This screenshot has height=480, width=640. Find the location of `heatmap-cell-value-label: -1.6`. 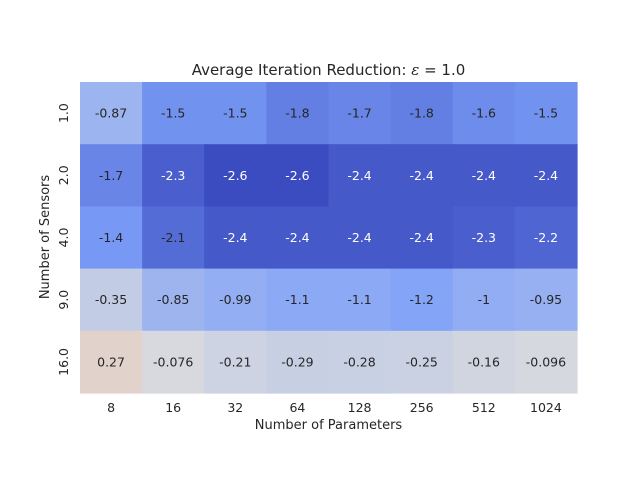

heatmap-cell-value-label: -1.6 is located at coordinates (484, 113).